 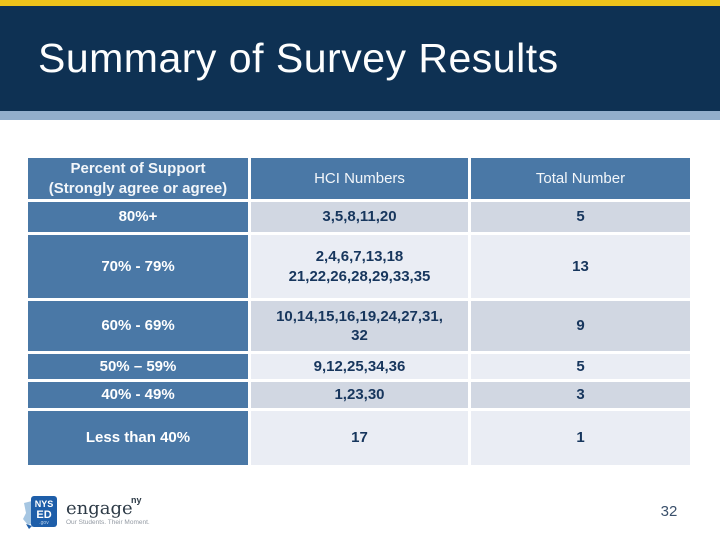 I want to click on page-number: 32, so click(x=669, y=511).